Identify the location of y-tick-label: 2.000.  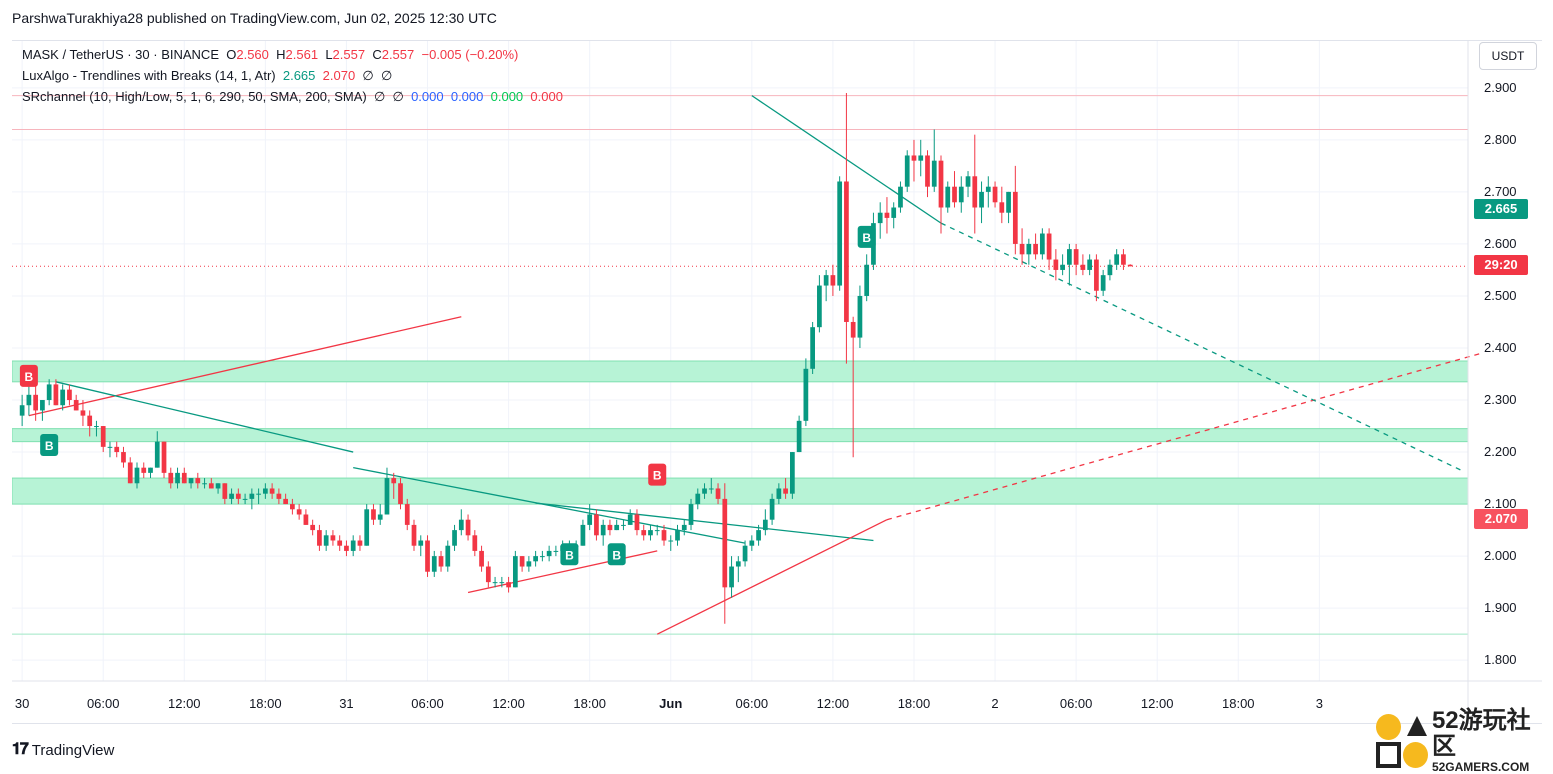
(1500, 555).